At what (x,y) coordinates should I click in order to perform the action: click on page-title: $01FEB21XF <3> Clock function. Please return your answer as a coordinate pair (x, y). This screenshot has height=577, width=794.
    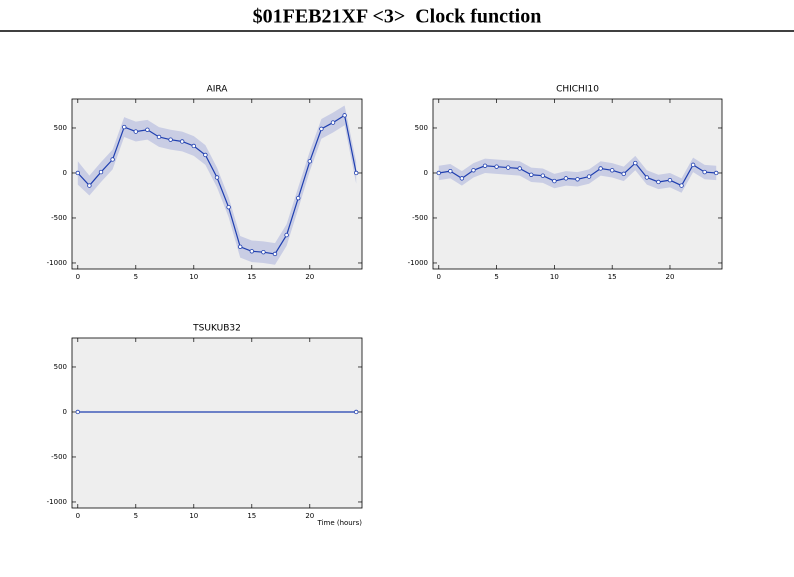
    Looking at the image, I should click on (397, 17).